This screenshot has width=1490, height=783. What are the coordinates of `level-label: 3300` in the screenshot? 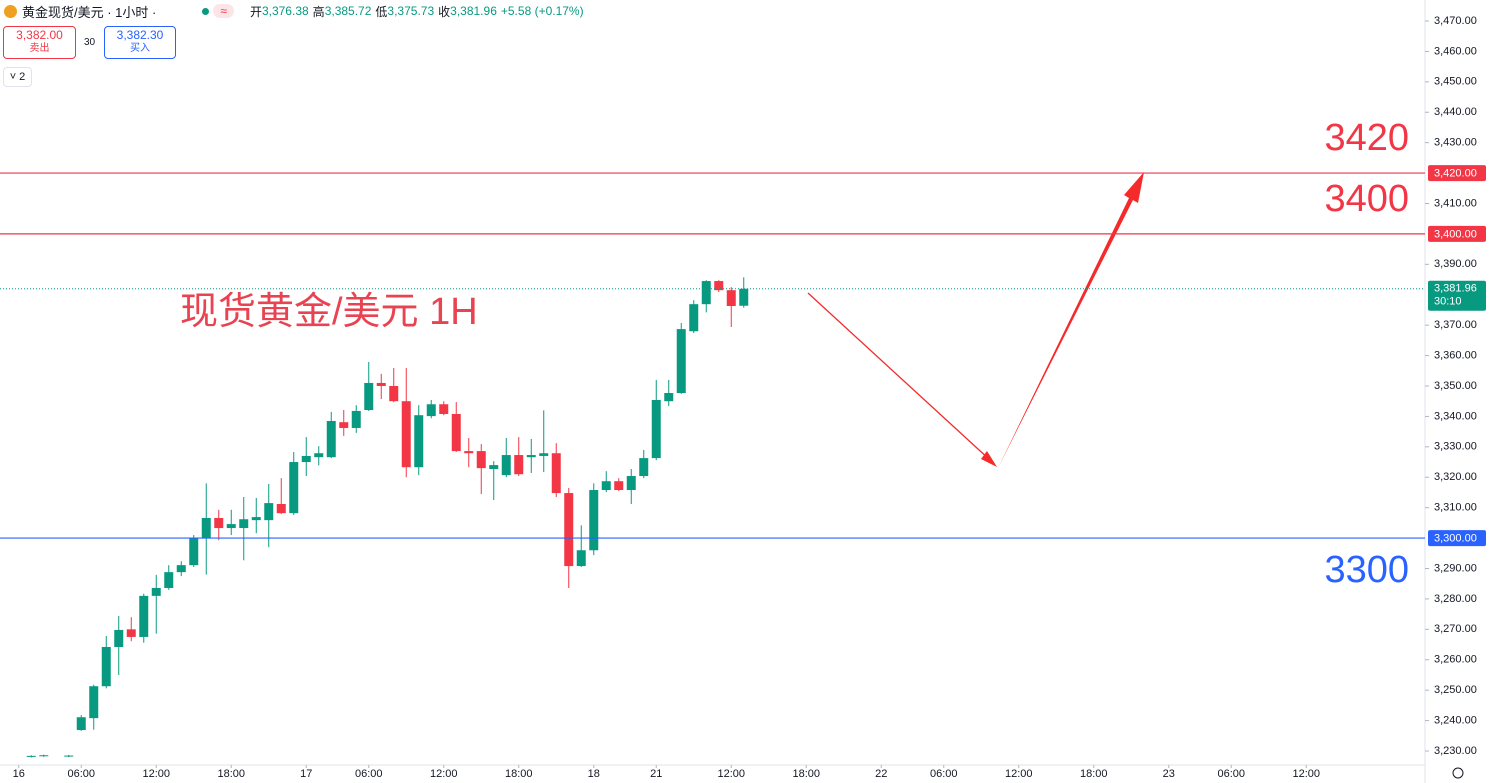 It's located at (1366, 570).